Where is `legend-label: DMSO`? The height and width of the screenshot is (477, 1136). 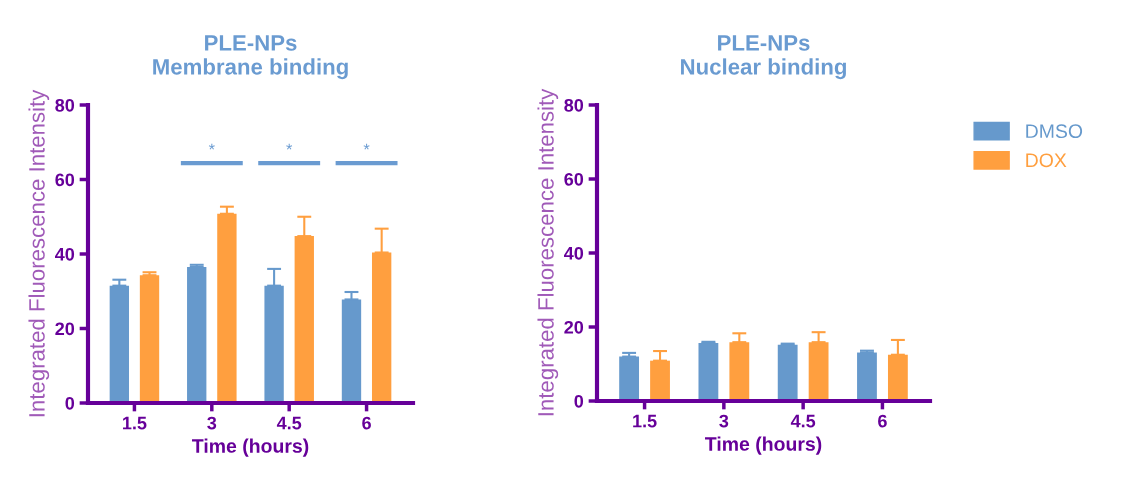 legend-label: DMSO is located at coordinates (1054, 131).